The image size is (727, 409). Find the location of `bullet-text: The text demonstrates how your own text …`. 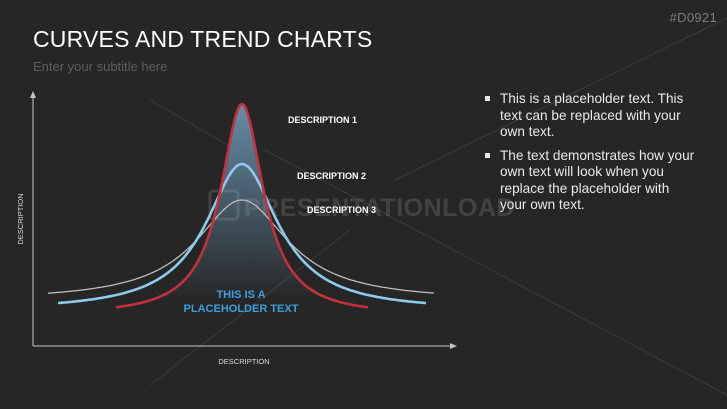

bullet-text: The text demonstrates how your own text … is located at coordinates (597, 180).